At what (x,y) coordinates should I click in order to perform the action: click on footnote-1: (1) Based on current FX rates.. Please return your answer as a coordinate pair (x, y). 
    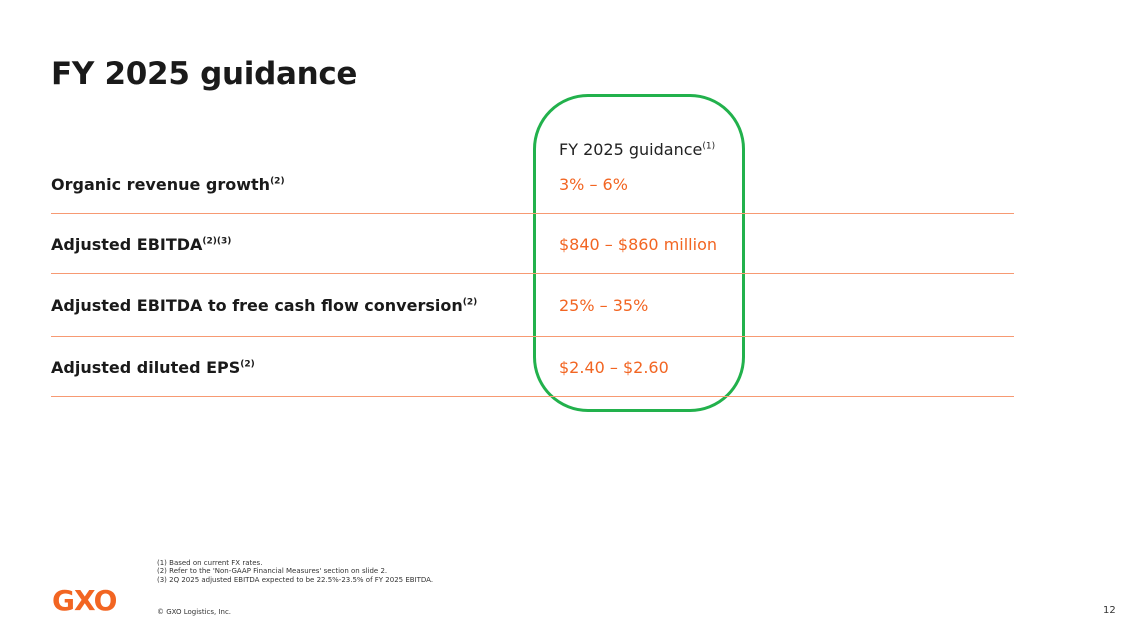
    Looking at the image, I should click on (210, 563).